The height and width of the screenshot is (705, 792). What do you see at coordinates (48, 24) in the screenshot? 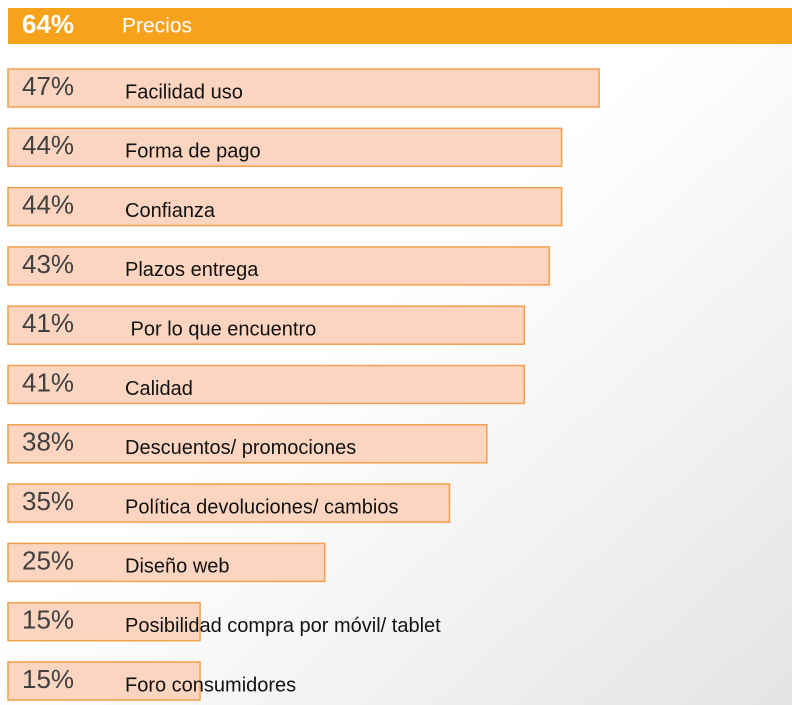
I see `value-label: 64%` at bounding box center [48, 24].